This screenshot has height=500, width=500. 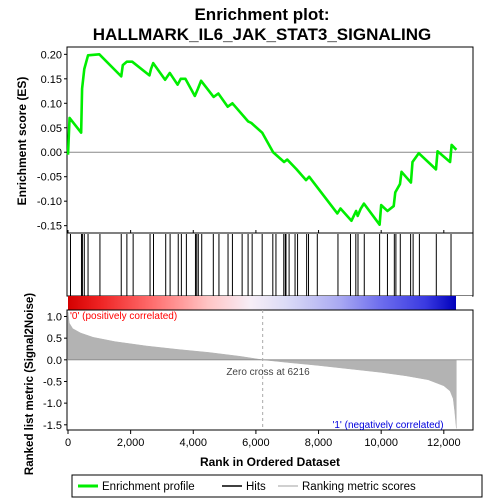 What do you see at coordinates (262, 34) in the screenshot?
I see `chart-title-line-2: HALLMARK_IL6_JAK_STAT3_SIGNALING` at bounding box center [262, 34].